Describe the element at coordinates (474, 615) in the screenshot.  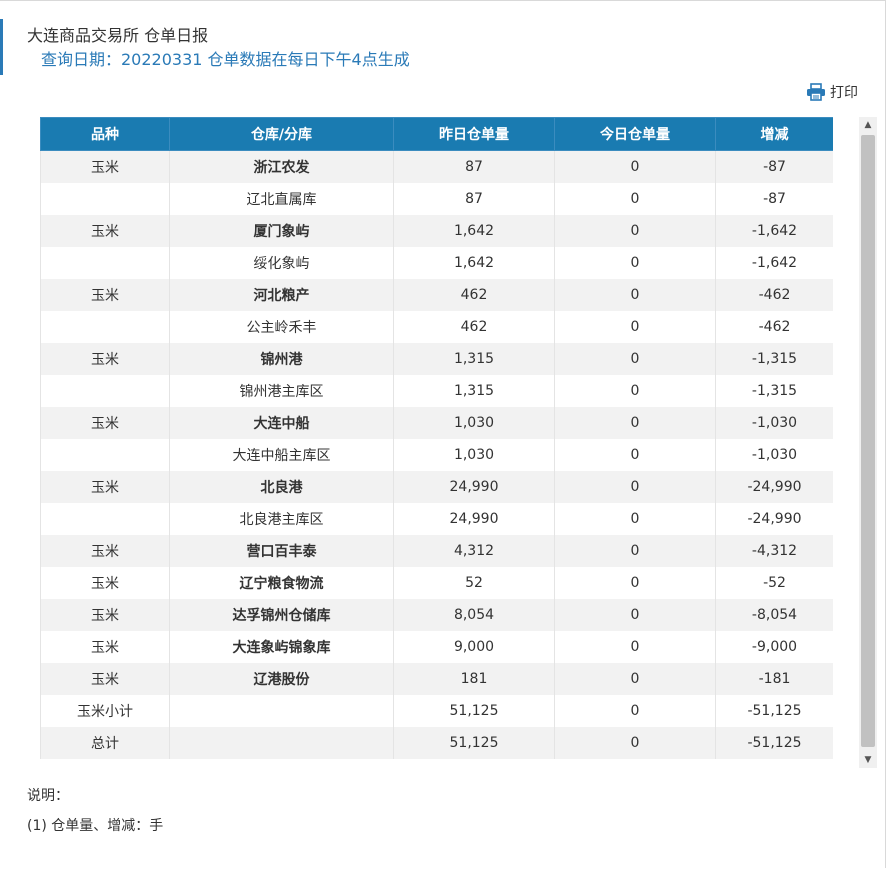
I see `cell-yesterday: 8,054` at that location.